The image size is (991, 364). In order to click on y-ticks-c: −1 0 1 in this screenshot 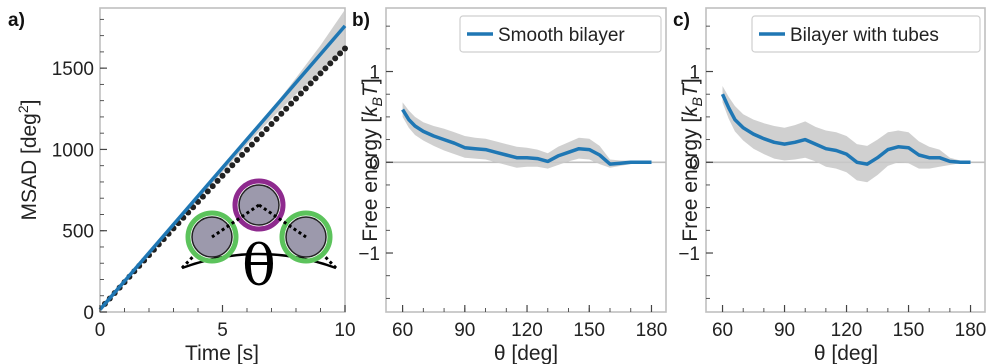, I will do `click(695, 162)`.